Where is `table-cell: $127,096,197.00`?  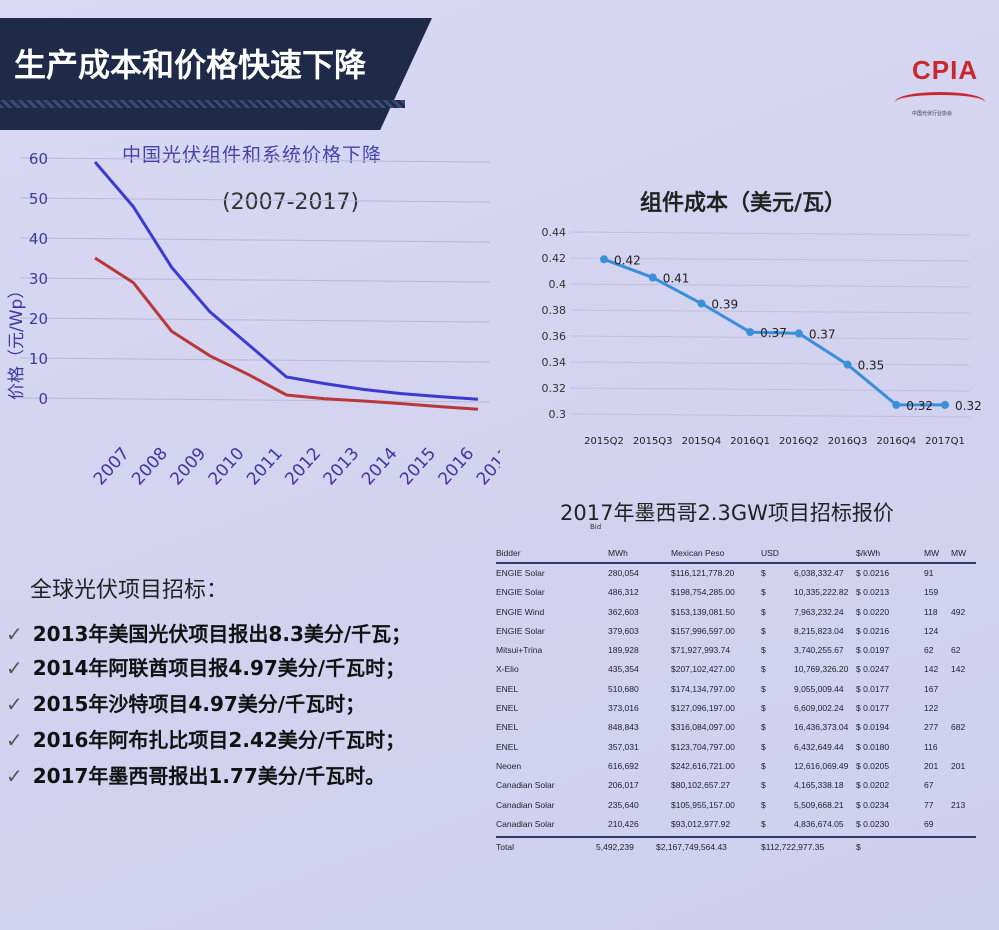
table-cell: $127,096,197.00 is located at coordinates (703, 708).